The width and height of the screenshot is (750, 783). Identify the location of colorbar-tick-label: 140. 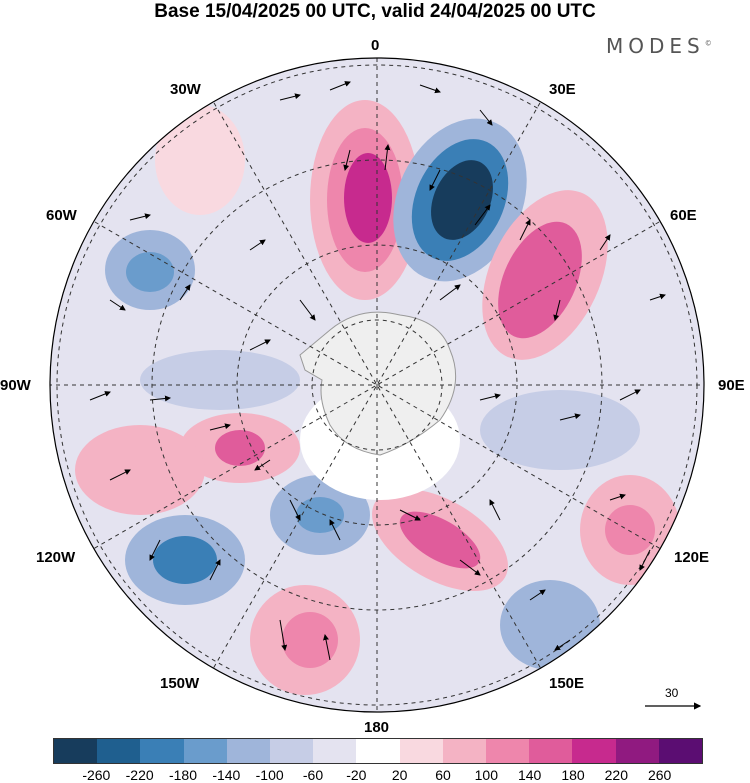
(529, 775).